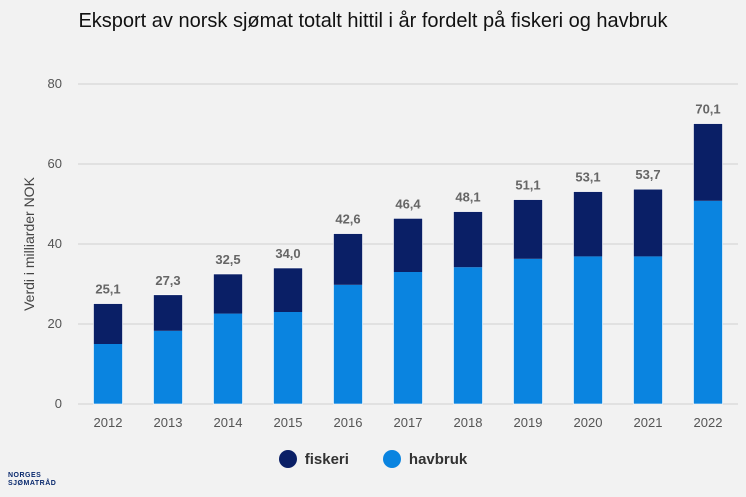 The width and height of the screenshot is (746, 497). What do you see at coordinates (55, 163) in the screenshot?
I see `y-tick-label: 60` at bounding box center [55, 163].